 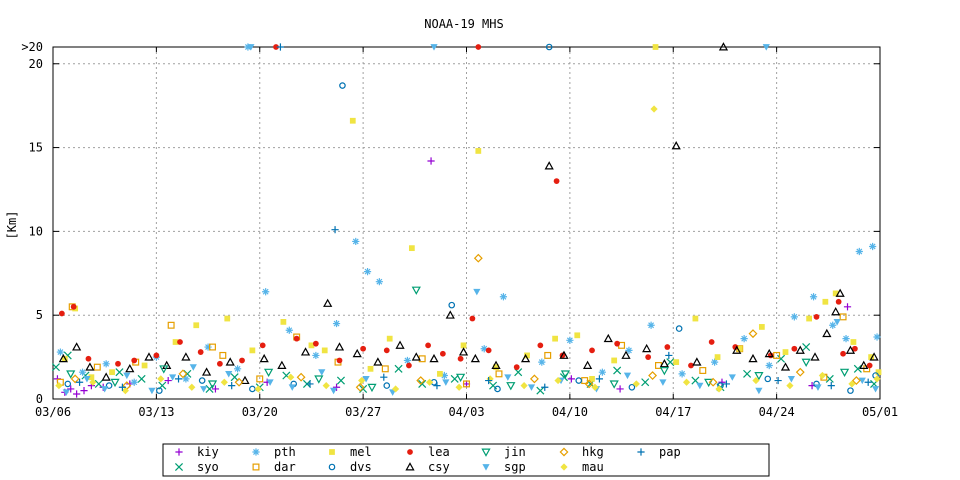 I want to click on legend-label-mel: mel, so click(x=361, y=452).